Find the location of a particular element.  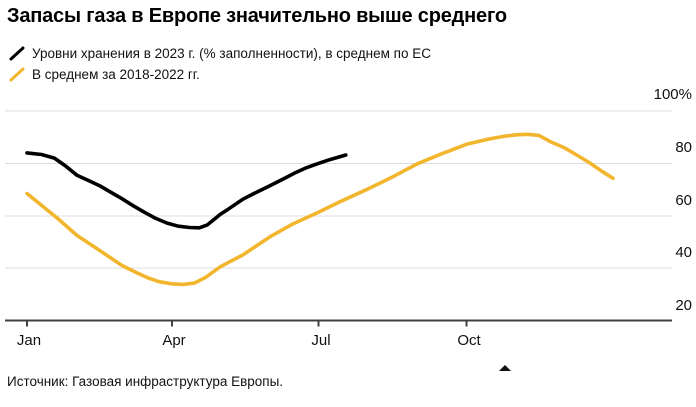

y-axis-label-40: 40 is located at coordinates (683, 252).